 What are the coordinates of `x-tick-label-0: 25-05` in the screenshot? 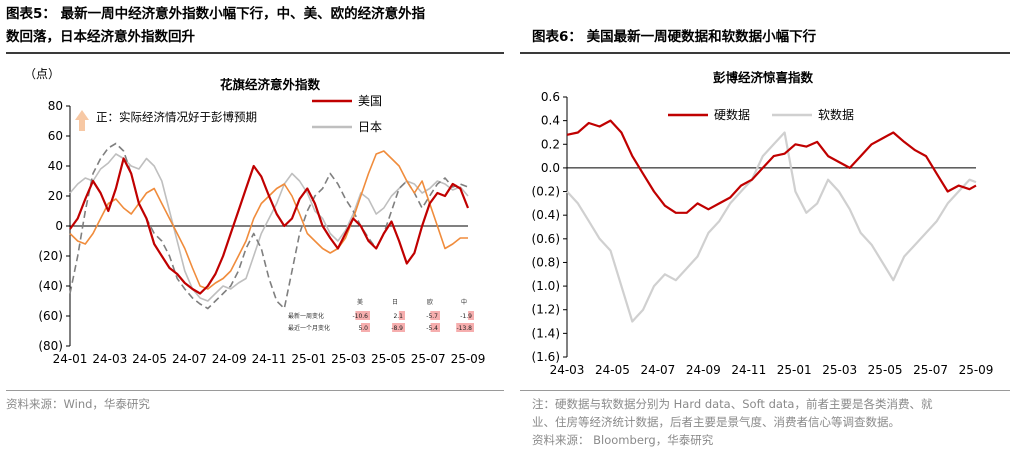 It's located at (388, 359).